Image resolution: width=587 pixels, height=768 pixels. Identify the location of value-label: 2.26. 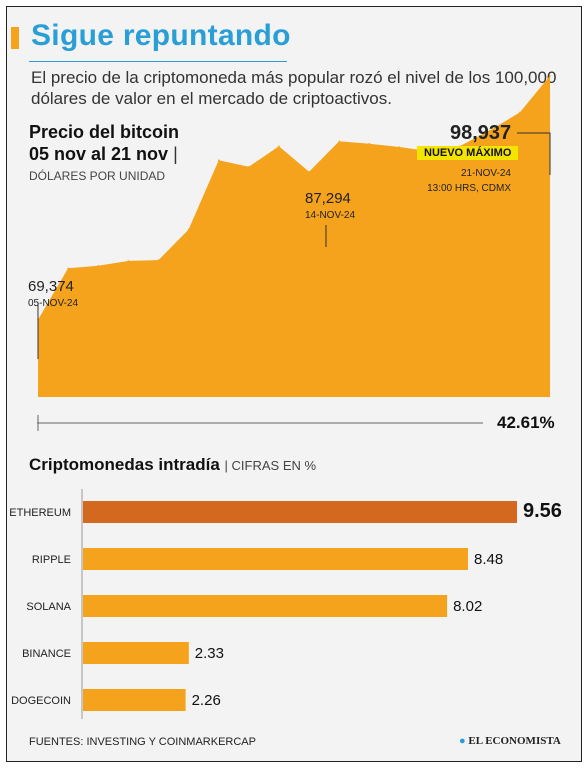
(206, 700).